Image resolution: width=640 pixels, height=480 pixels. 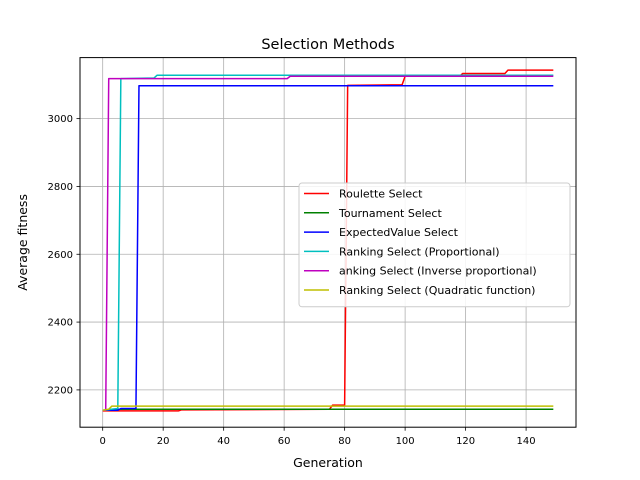 I want to click on y-tick-label: 2400, so click(x=60, y=323).